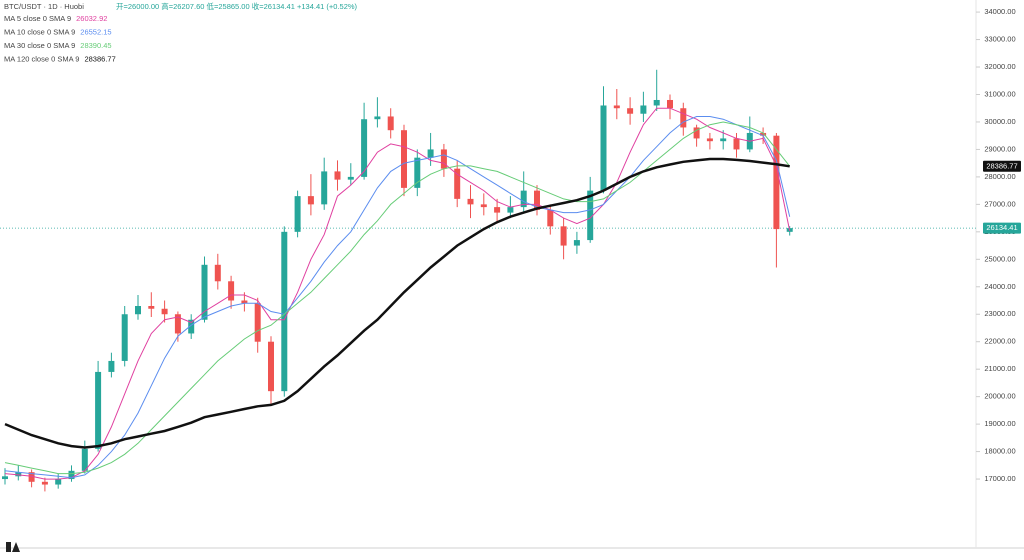 The width and height of the screenshot is (1024, 560). I want to click on y-tick-label: 32000.00, so click(999, 66).